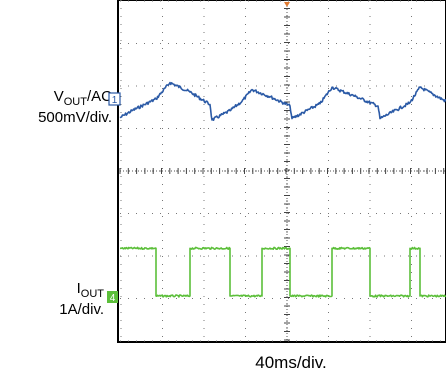  Describe the element at coordinates (81, 309) in the screenshot. I see `iout-scale-label: 1A/div.` at that location.